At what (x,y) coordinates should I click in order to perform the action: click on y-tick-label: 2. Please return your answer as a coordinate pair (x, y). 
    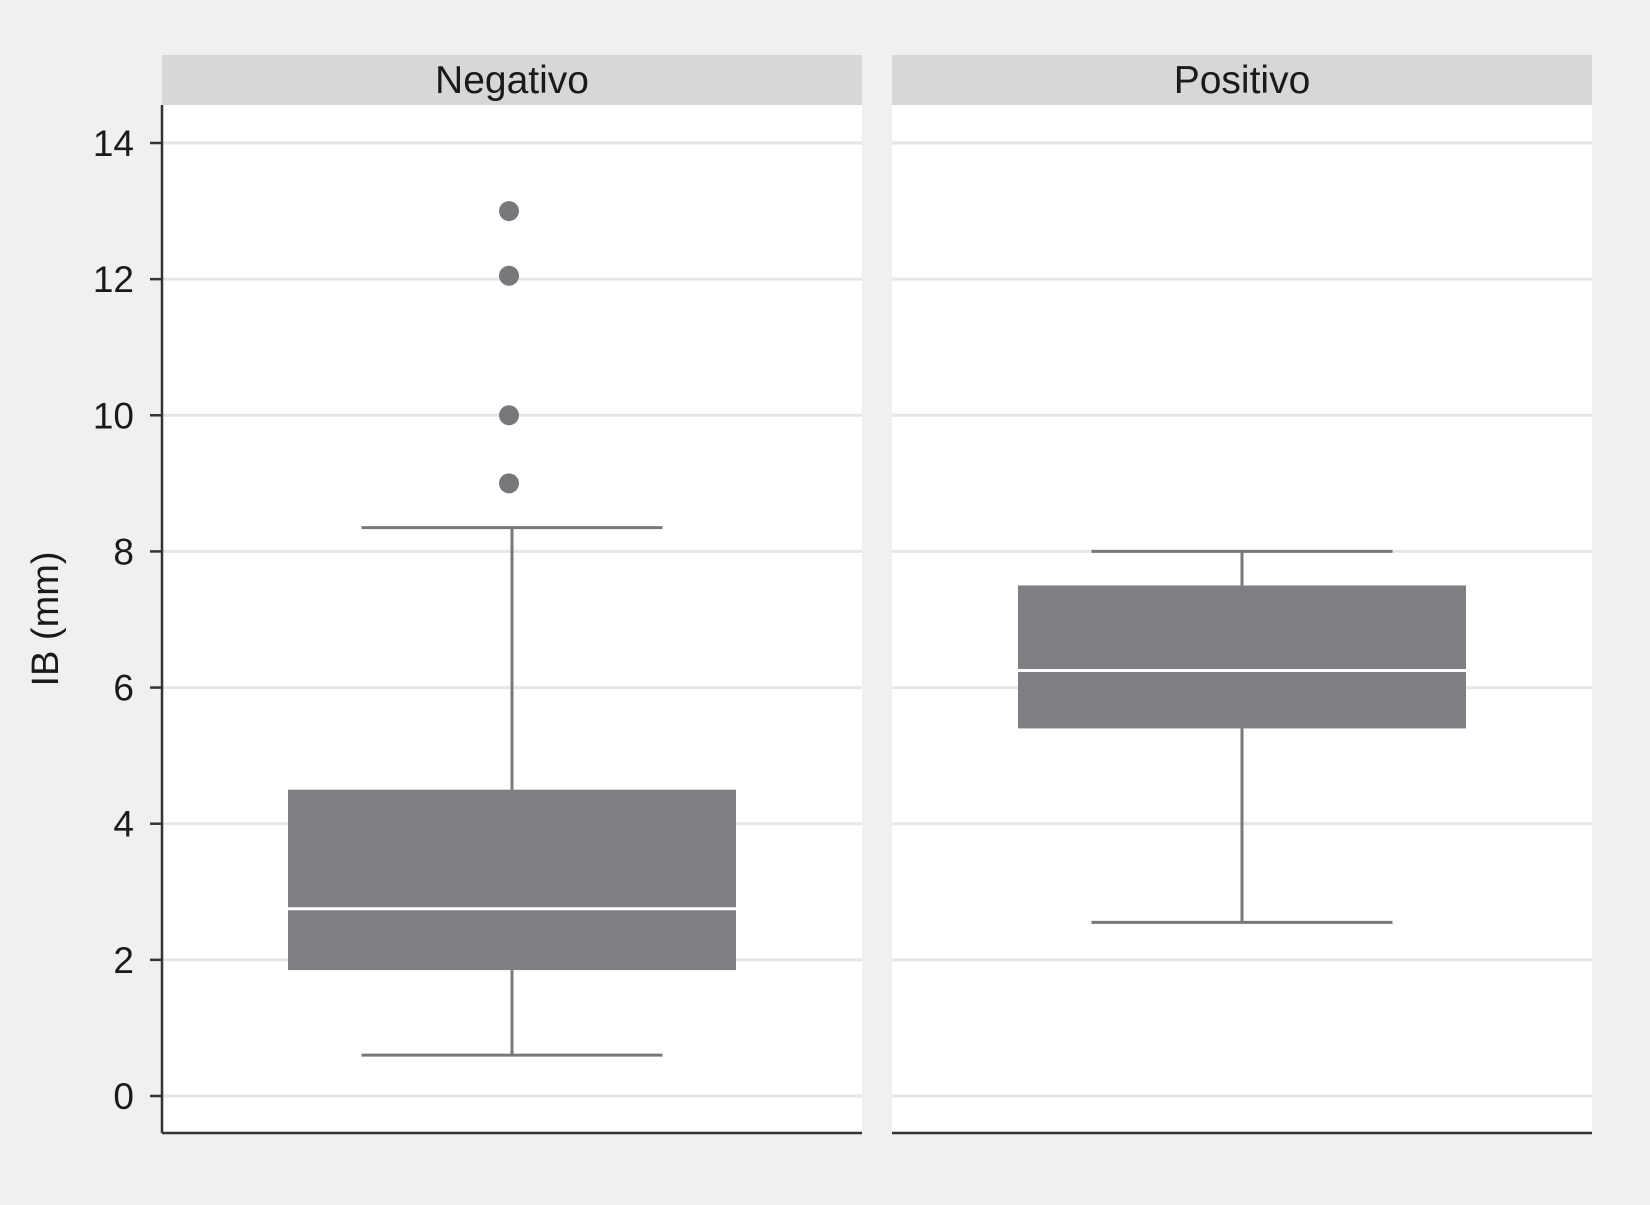
    Looking at the image, I should click on (123, 960).